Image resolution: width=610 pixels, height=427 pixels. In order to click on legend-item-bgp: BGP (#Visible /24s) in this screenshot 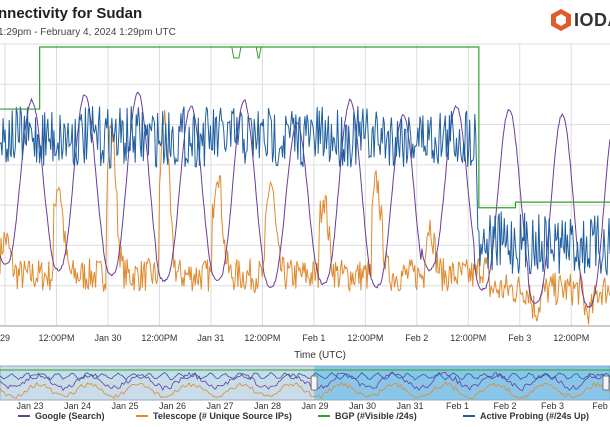, I will do `click(367, 416)`.